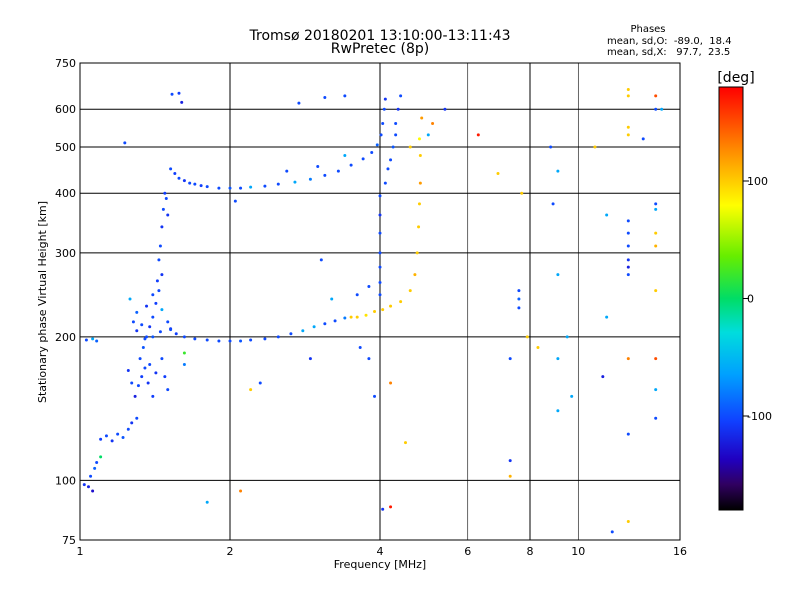 This screenshot has width=800, height=600. I want to click on colorbar-tick-label: 0, so click(750, 299).